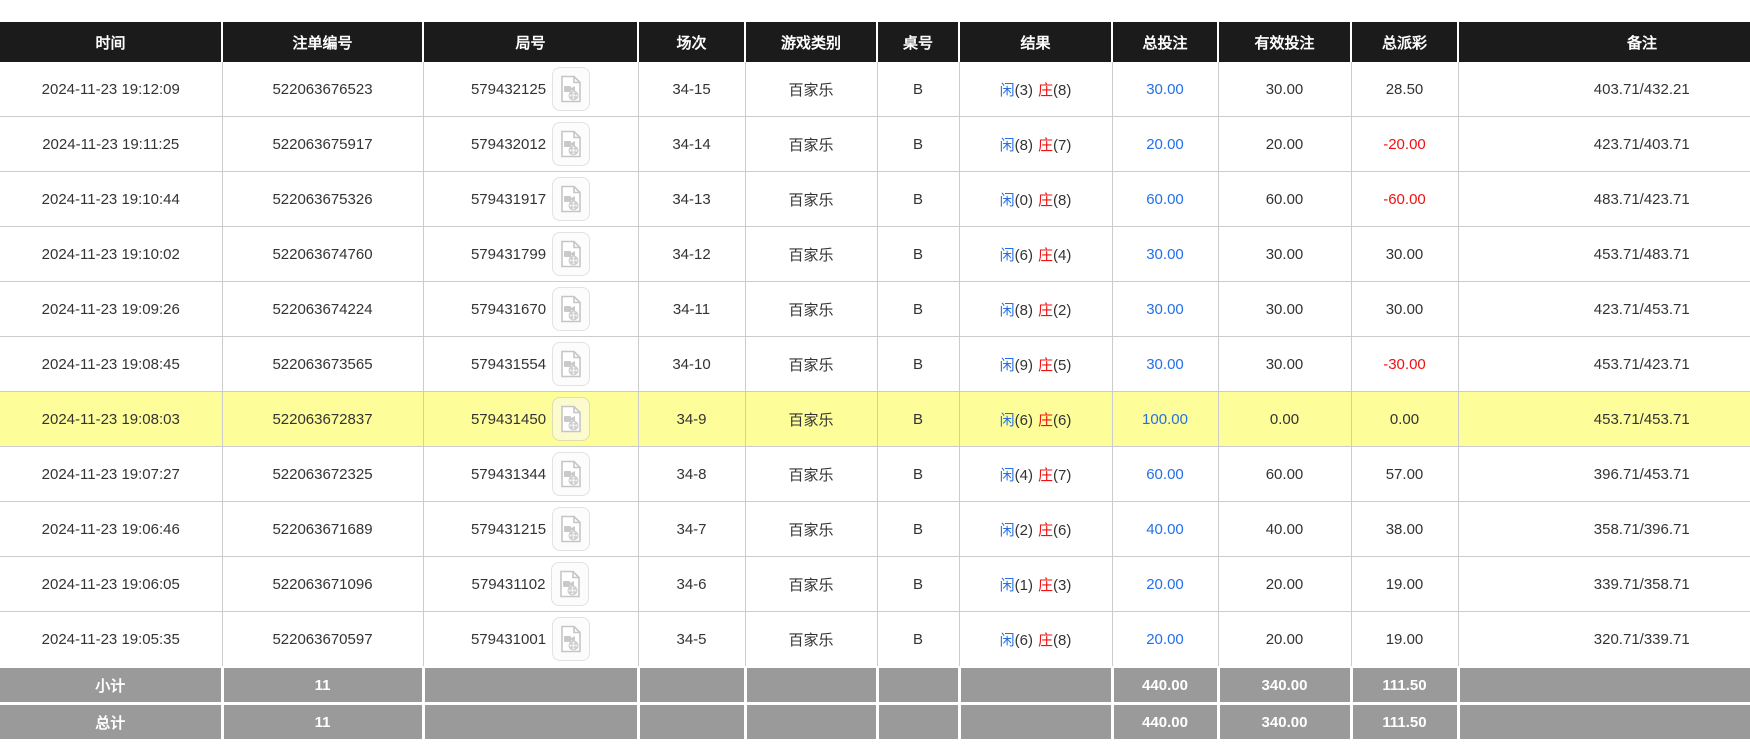 Image resolution: width=1750 pixels, height=747 pixels. What do you see at coordinates (323, 474) in the screenshot?
I see `cell-bet-id: 522063672325` at bounding box center [323, 474].